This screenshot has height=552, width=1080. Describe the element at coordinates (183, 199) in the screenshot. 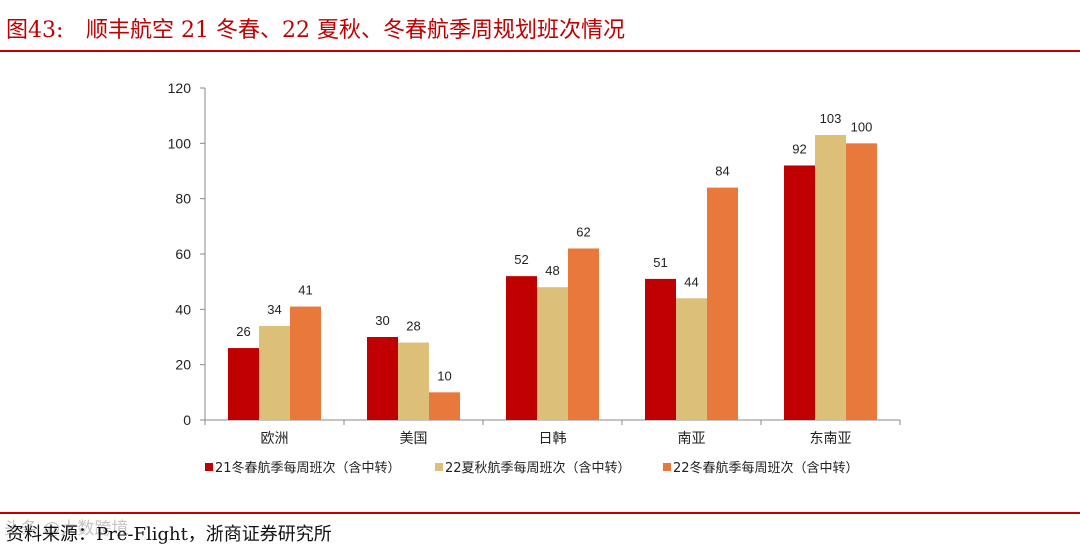

I see `y-tick-label: 80` at that location.